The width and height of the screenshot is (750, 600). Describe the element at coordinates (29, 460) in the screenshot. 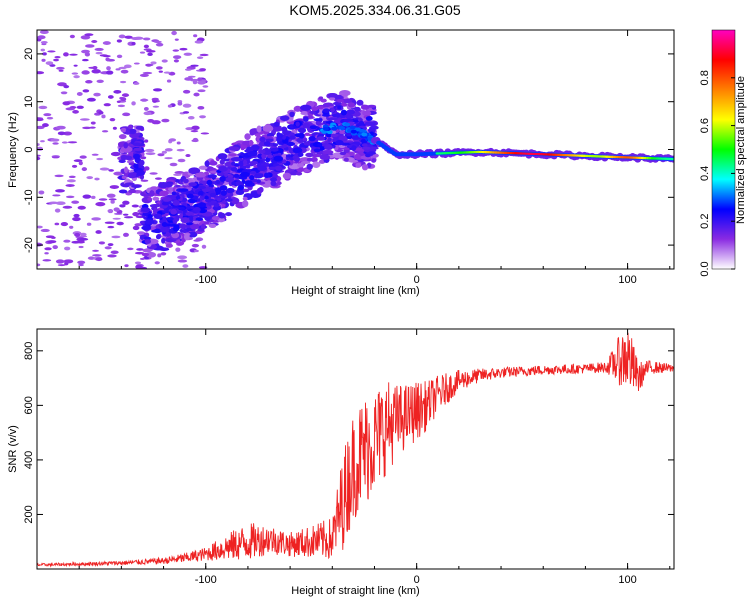

I see `snr-ytick-label: 400` at that location.